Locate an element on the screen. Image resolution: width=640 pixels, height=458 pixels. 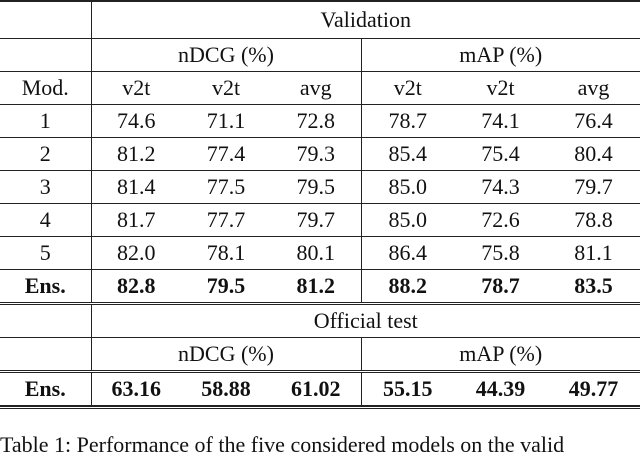
table-cell: 72.8 is located at coordinates (316, 121).